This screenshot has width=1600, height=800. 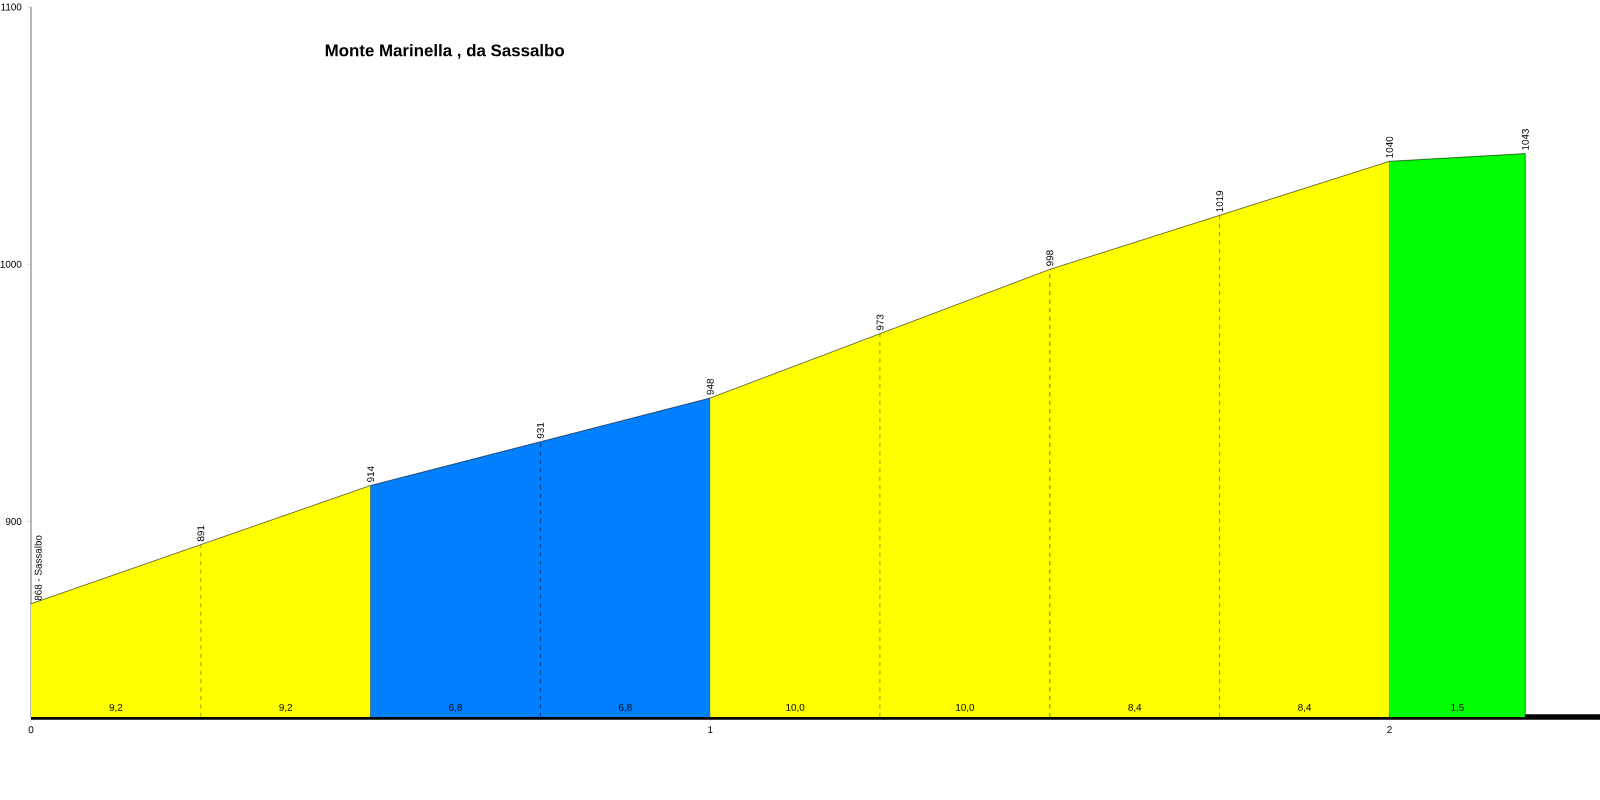 I want to click on annotation: 1,5, so click(x=1457, y=708).